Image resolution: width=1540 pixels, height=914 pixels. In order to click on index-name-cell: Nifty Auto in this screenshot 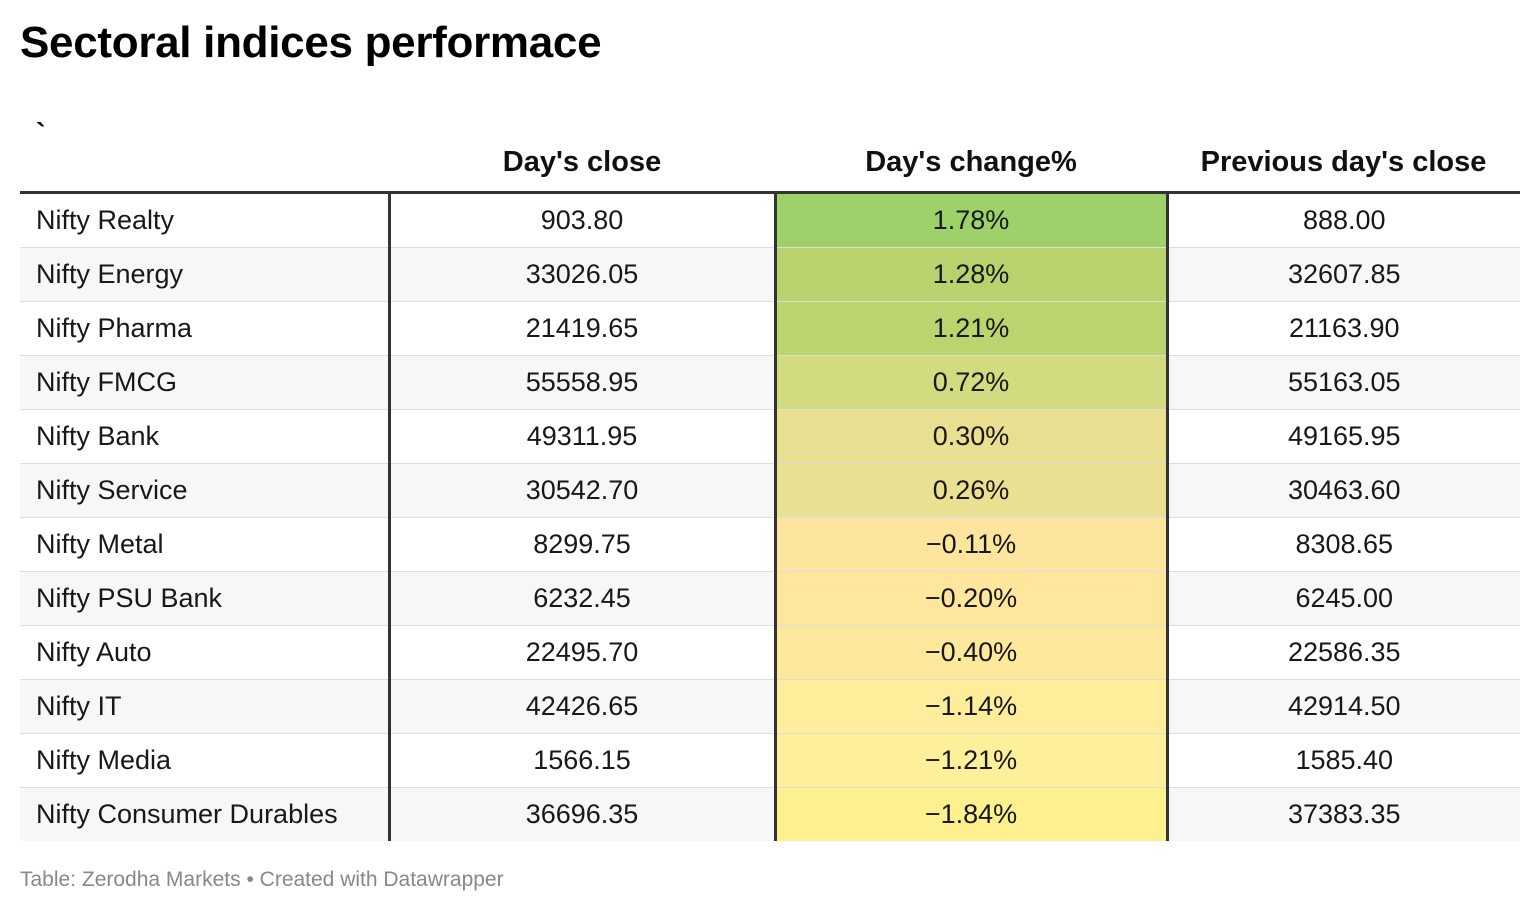, I will do `click(205, 652)`.